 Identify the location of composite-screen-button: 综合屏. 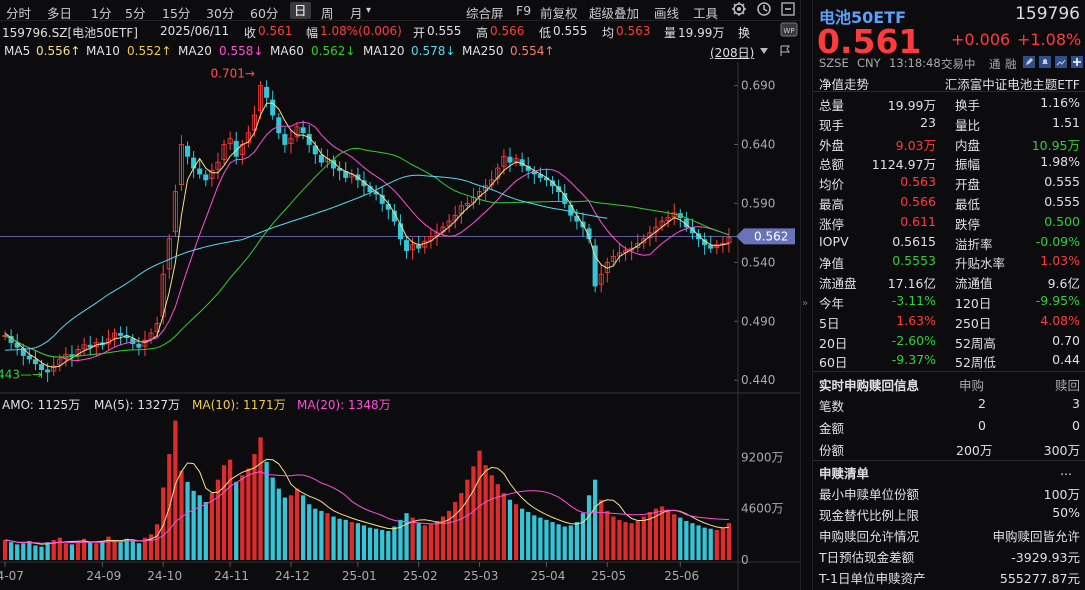
(485, 13).